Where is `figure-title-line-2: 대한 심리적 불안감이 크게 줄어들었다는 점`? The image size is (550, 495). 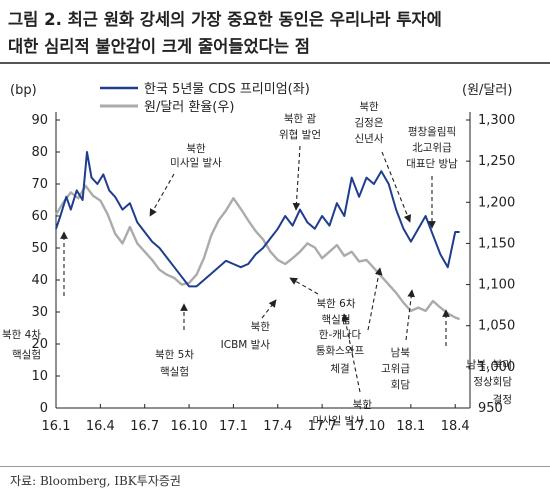 figure-title-line-2: 대한 심리적 불안감이 크게 줄어들었다는 점 is located at coordinates (159, 46).